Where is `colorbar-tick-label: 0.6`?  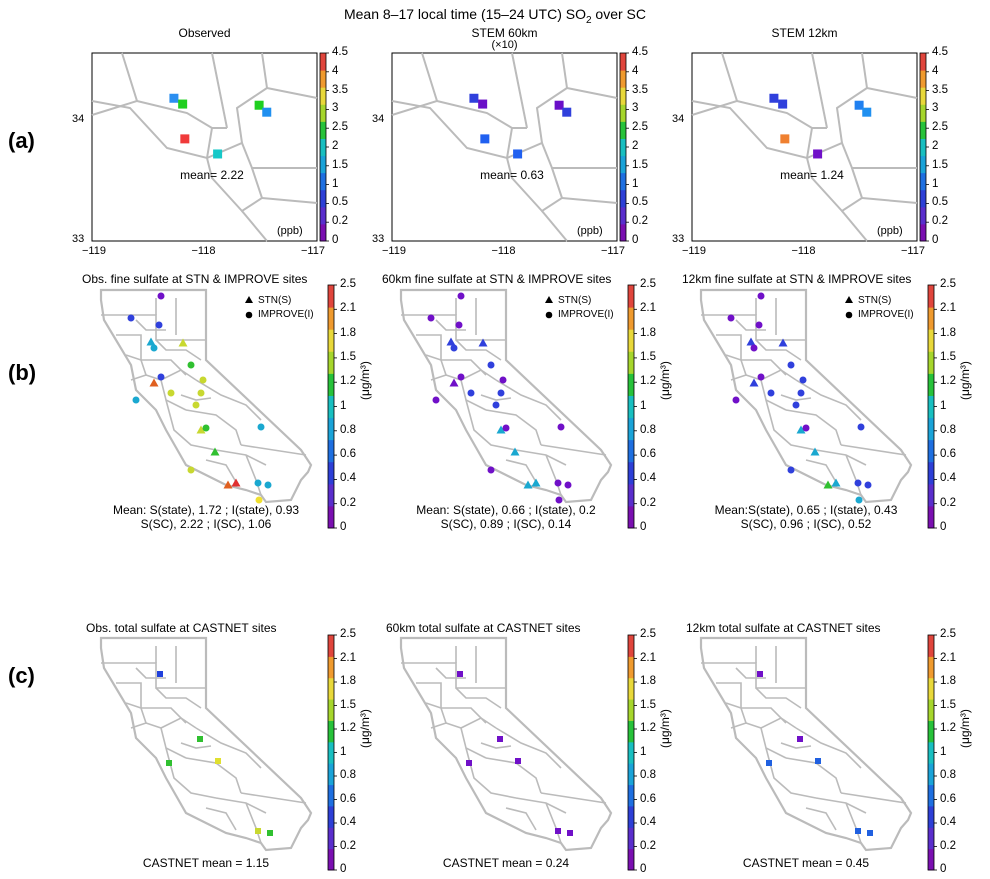 colorbar-tick-label: 0.6 is located at coordinates (948, 798).